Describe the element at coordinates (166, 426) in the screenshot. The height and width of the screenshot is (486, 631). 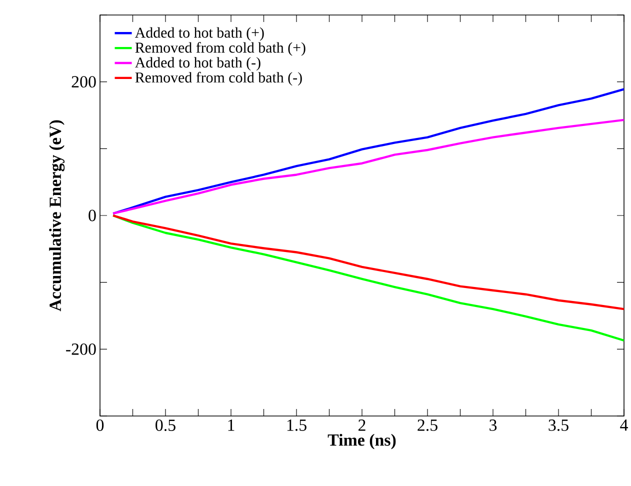
I see `x-tick-label: 0.5` at that location.